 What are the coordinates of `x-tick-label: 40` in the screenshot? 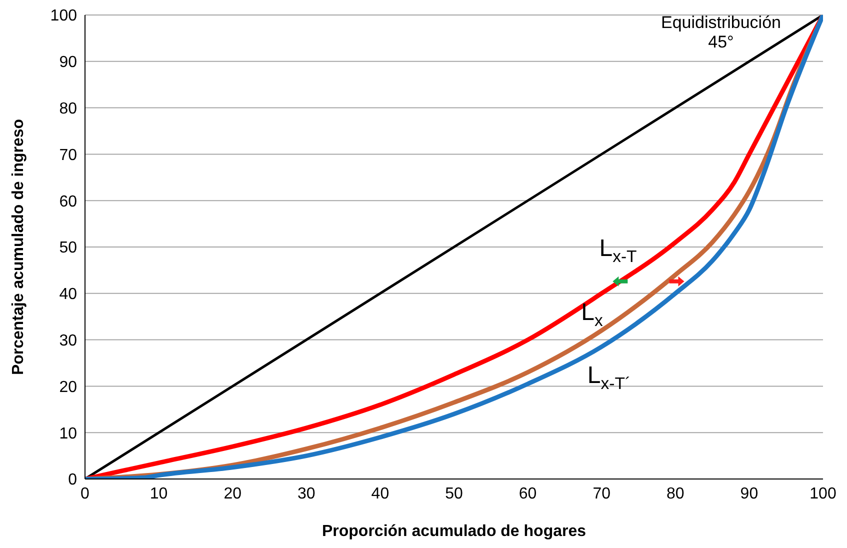 It's located at (380, 493).